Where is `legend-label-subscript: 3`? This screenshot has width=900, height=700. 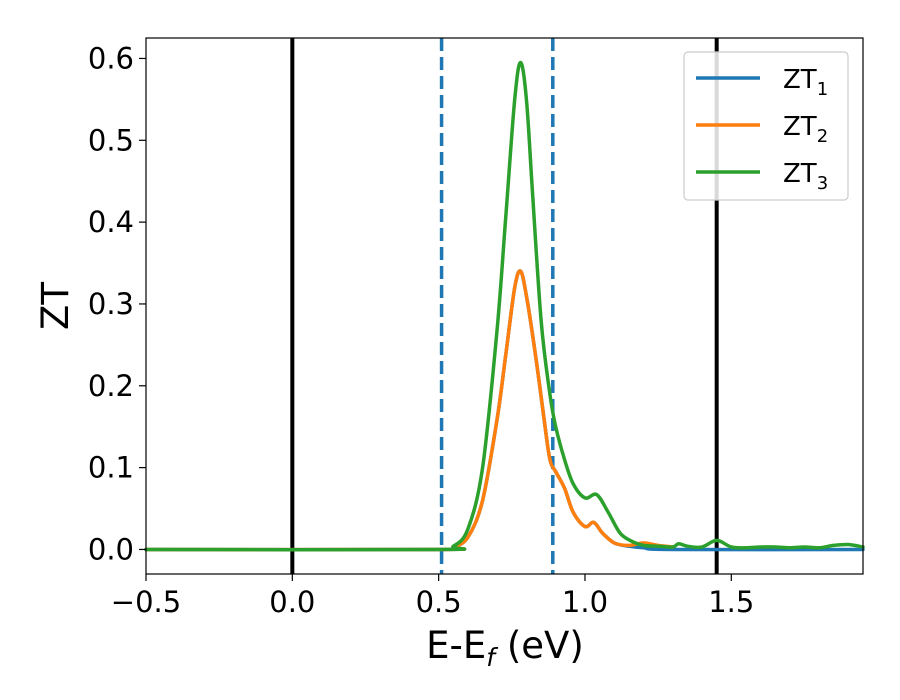
legend-label-subscript: 3 is located at coordinates (822, 183).